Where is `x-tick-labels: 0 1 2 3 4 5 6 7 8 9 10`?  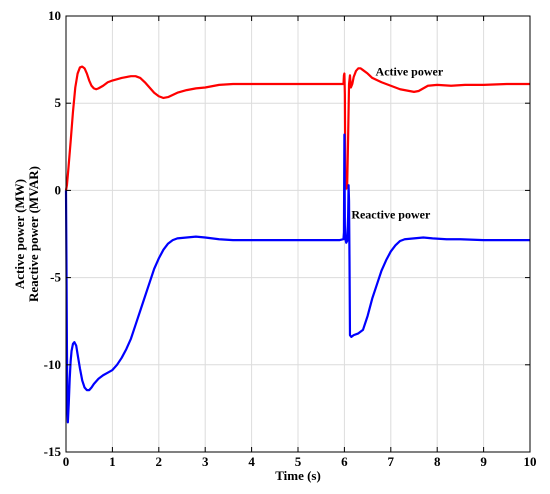
x-tick-labels: 0 1 2 3 4 5 6 7 8 9 10 is located at coordinates (300, 461).